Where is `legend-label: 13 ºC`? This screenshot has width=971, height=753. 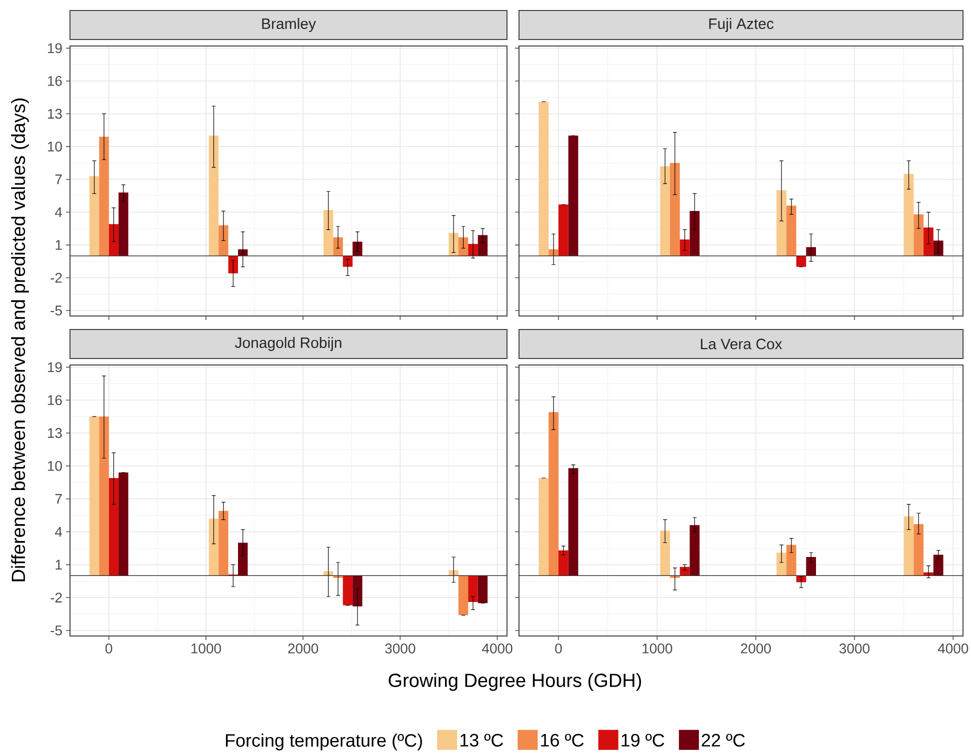
legend-label: 13 ºC is located at coordinates (482, 740).